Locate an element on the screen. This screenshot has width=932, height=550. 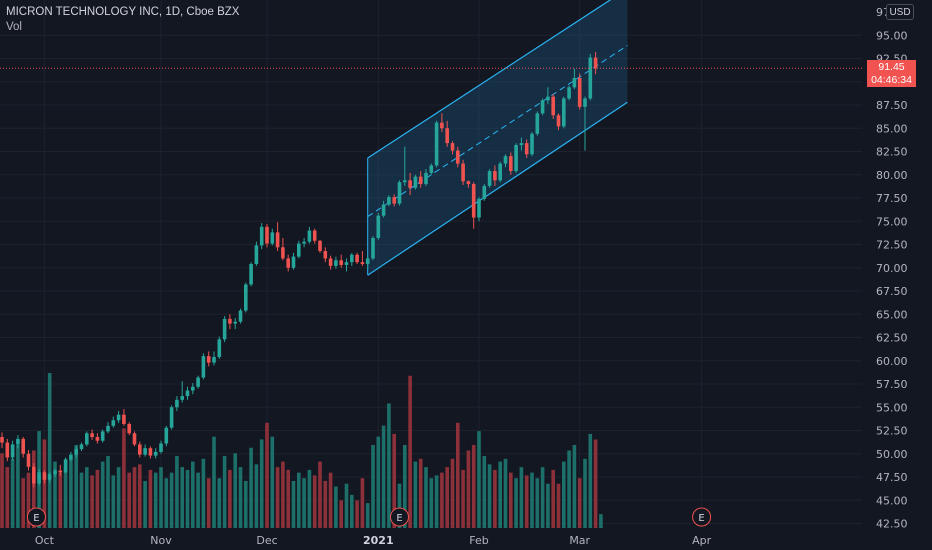
time-tick-label: Oct is located at coordinates (45, 540).